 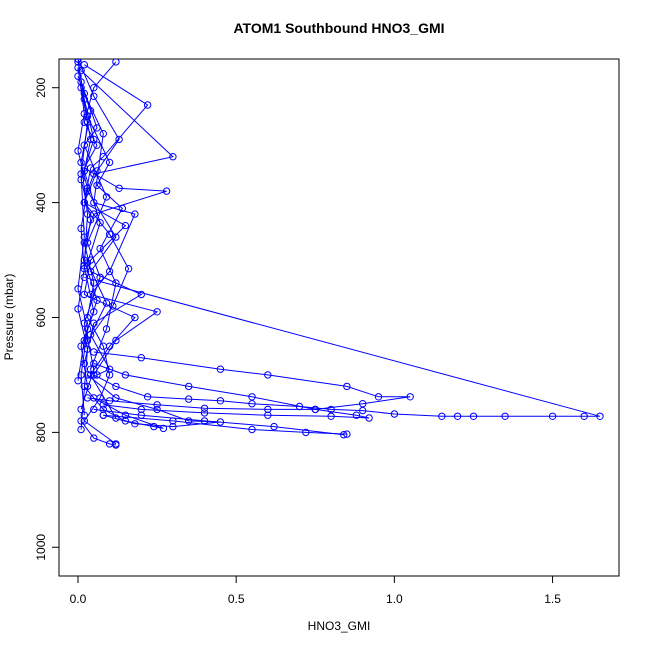 What do you see at coordinates (41, 547) in the screenshot?
I see `y-tick-label: 1000` at bounding box center [41, 547].